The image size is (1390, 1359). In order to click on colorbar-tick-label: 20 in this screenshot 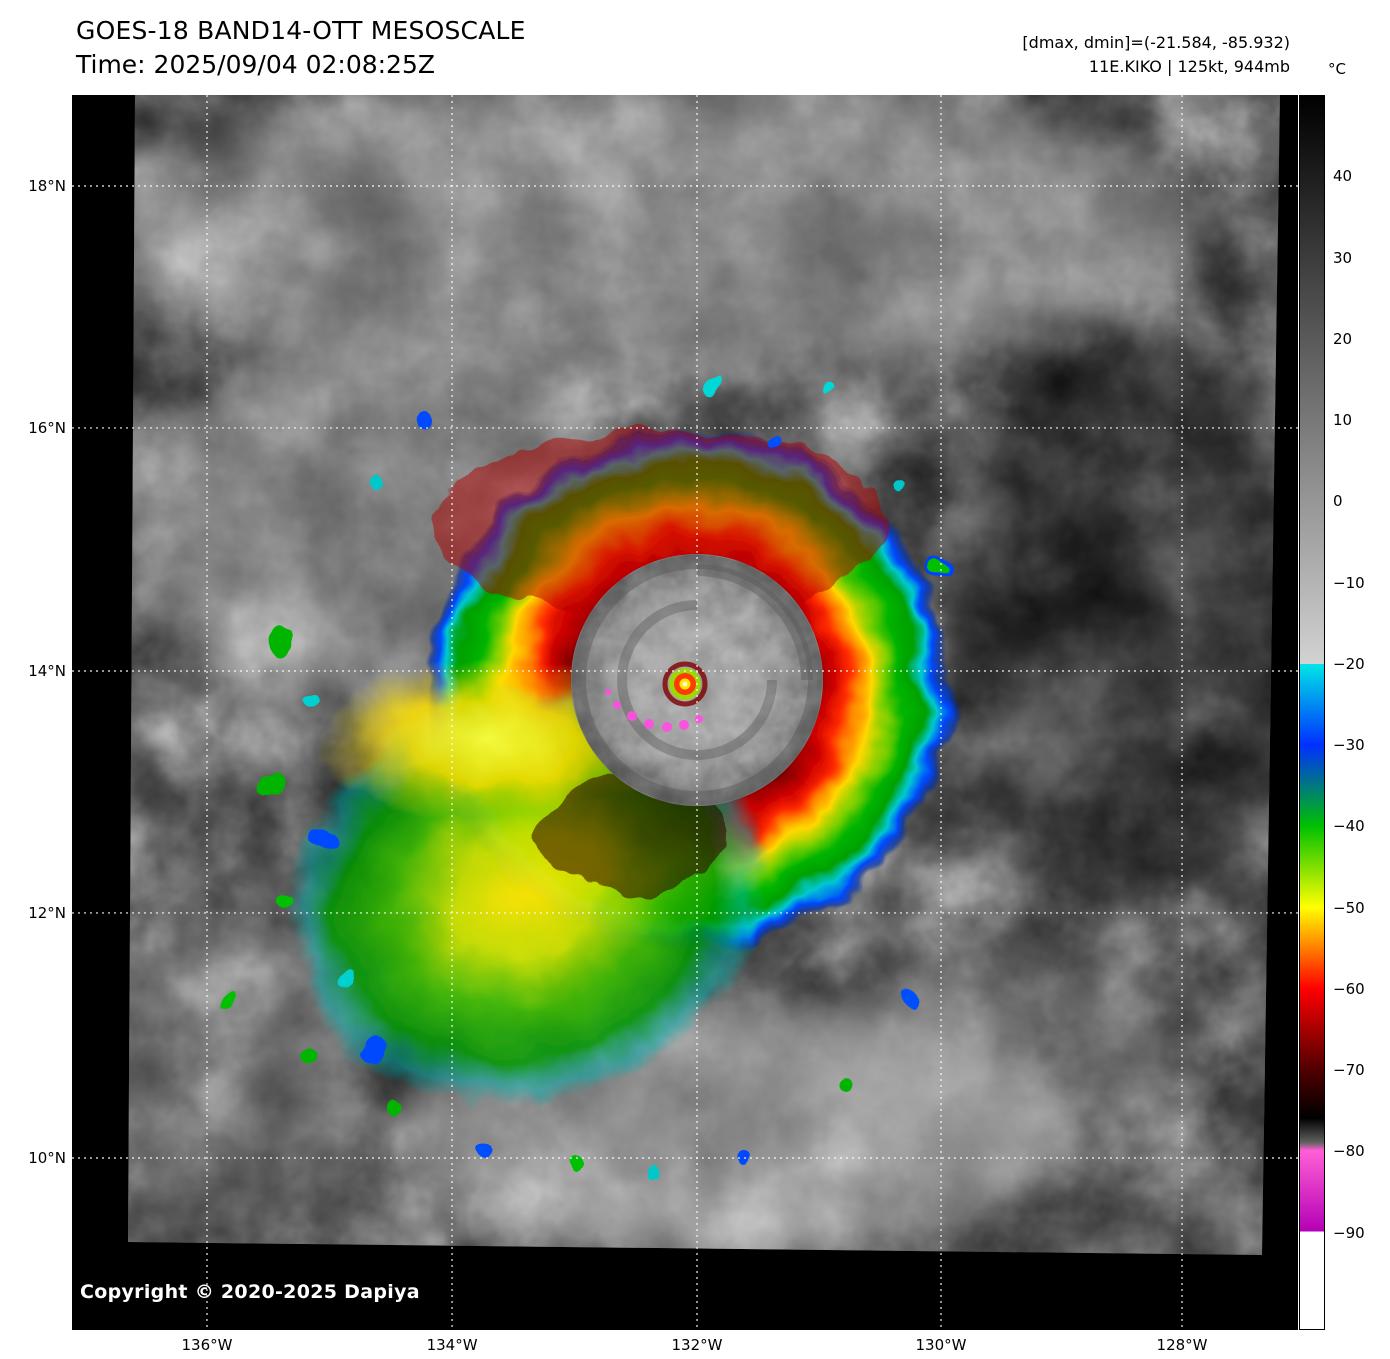, I will do `click(1343, 338)`.